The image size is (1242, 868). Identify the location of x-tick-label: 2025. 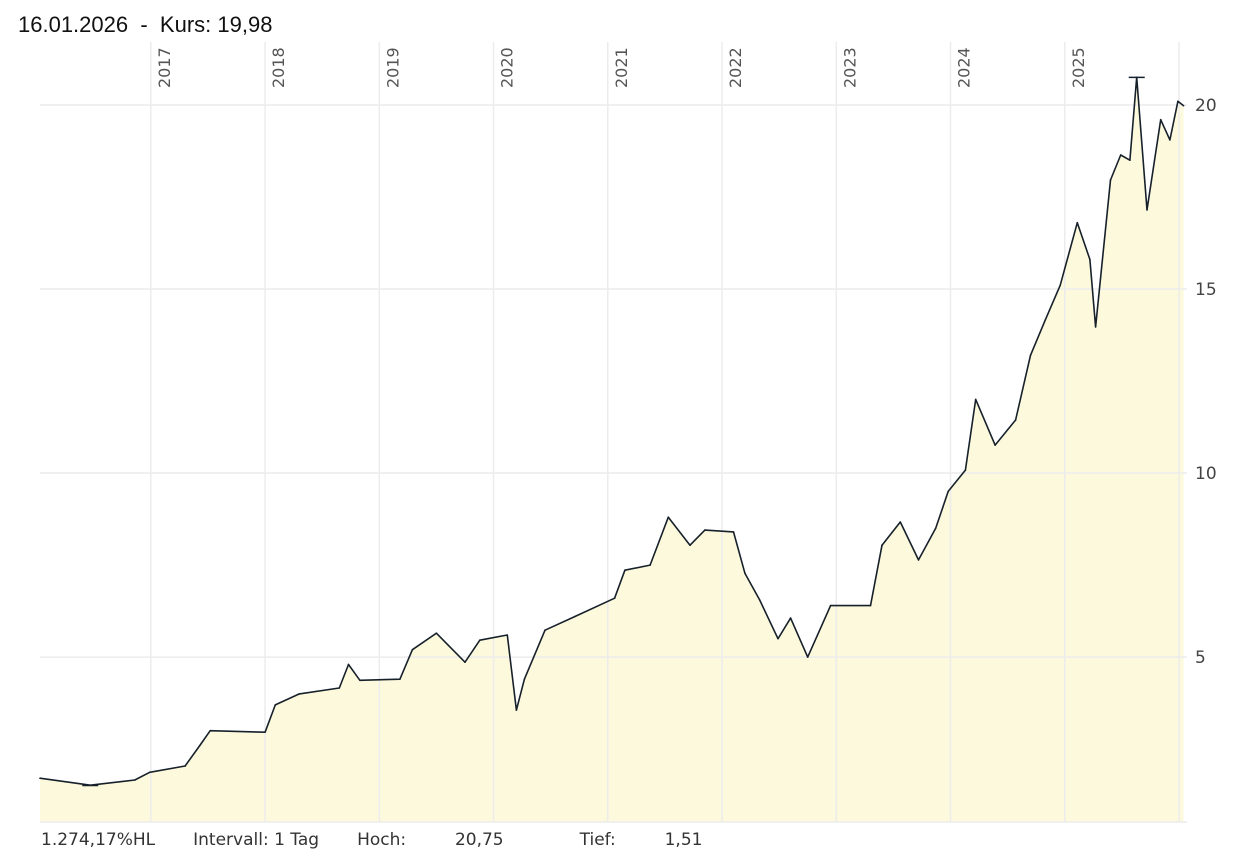
(1078, 67).